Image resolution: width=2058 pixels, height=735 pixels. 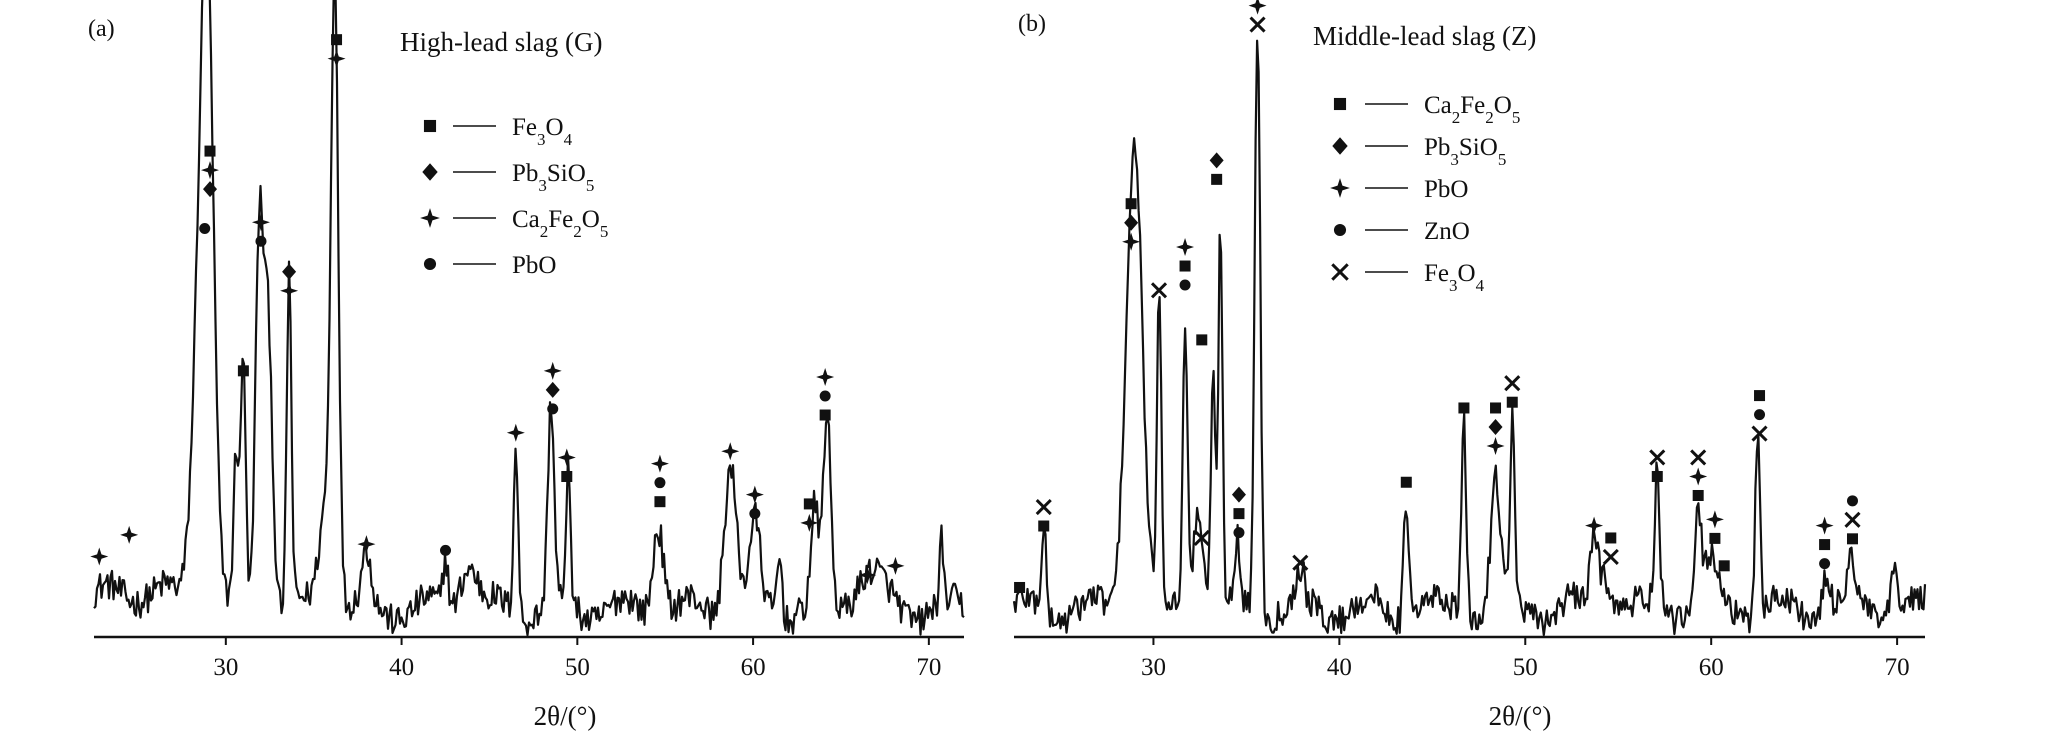 I want to click on panel-label: (b), so click(x=1032, y=24).